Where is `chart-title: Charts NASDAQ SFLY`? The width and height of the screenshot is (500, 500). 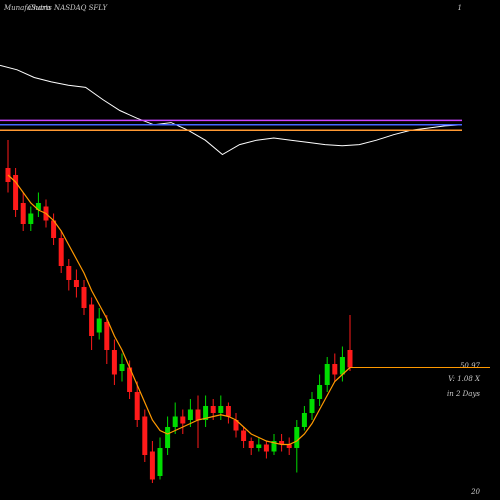
chart-title: Charts NASDAQ SFLY is located at coordinates (68, 8).